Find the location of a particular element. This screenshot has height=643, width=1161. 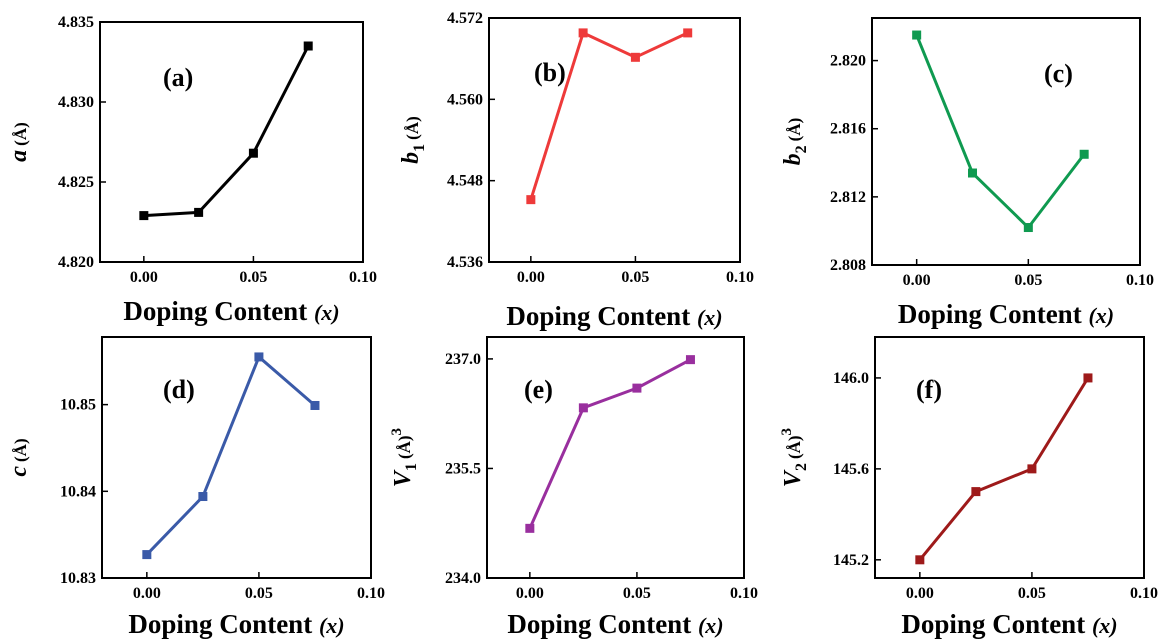

y-tick-label: 145.2 is located at coordinates (851, 560).